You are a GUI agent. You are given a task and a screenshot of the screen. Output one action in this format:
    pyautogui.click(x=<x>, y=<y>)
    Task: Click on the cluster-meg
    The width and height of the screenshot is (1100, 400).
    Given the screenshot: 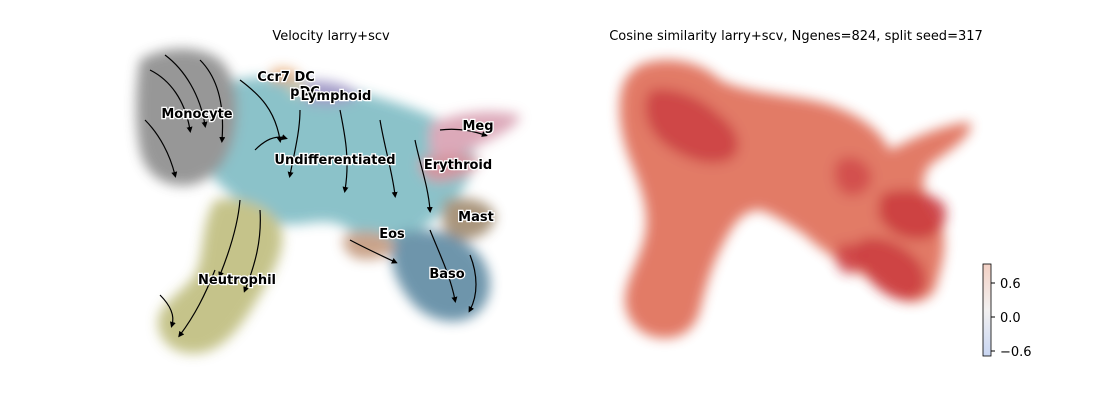 What is the action you would take?
    pyautogui.click(x=475, y=133)
    